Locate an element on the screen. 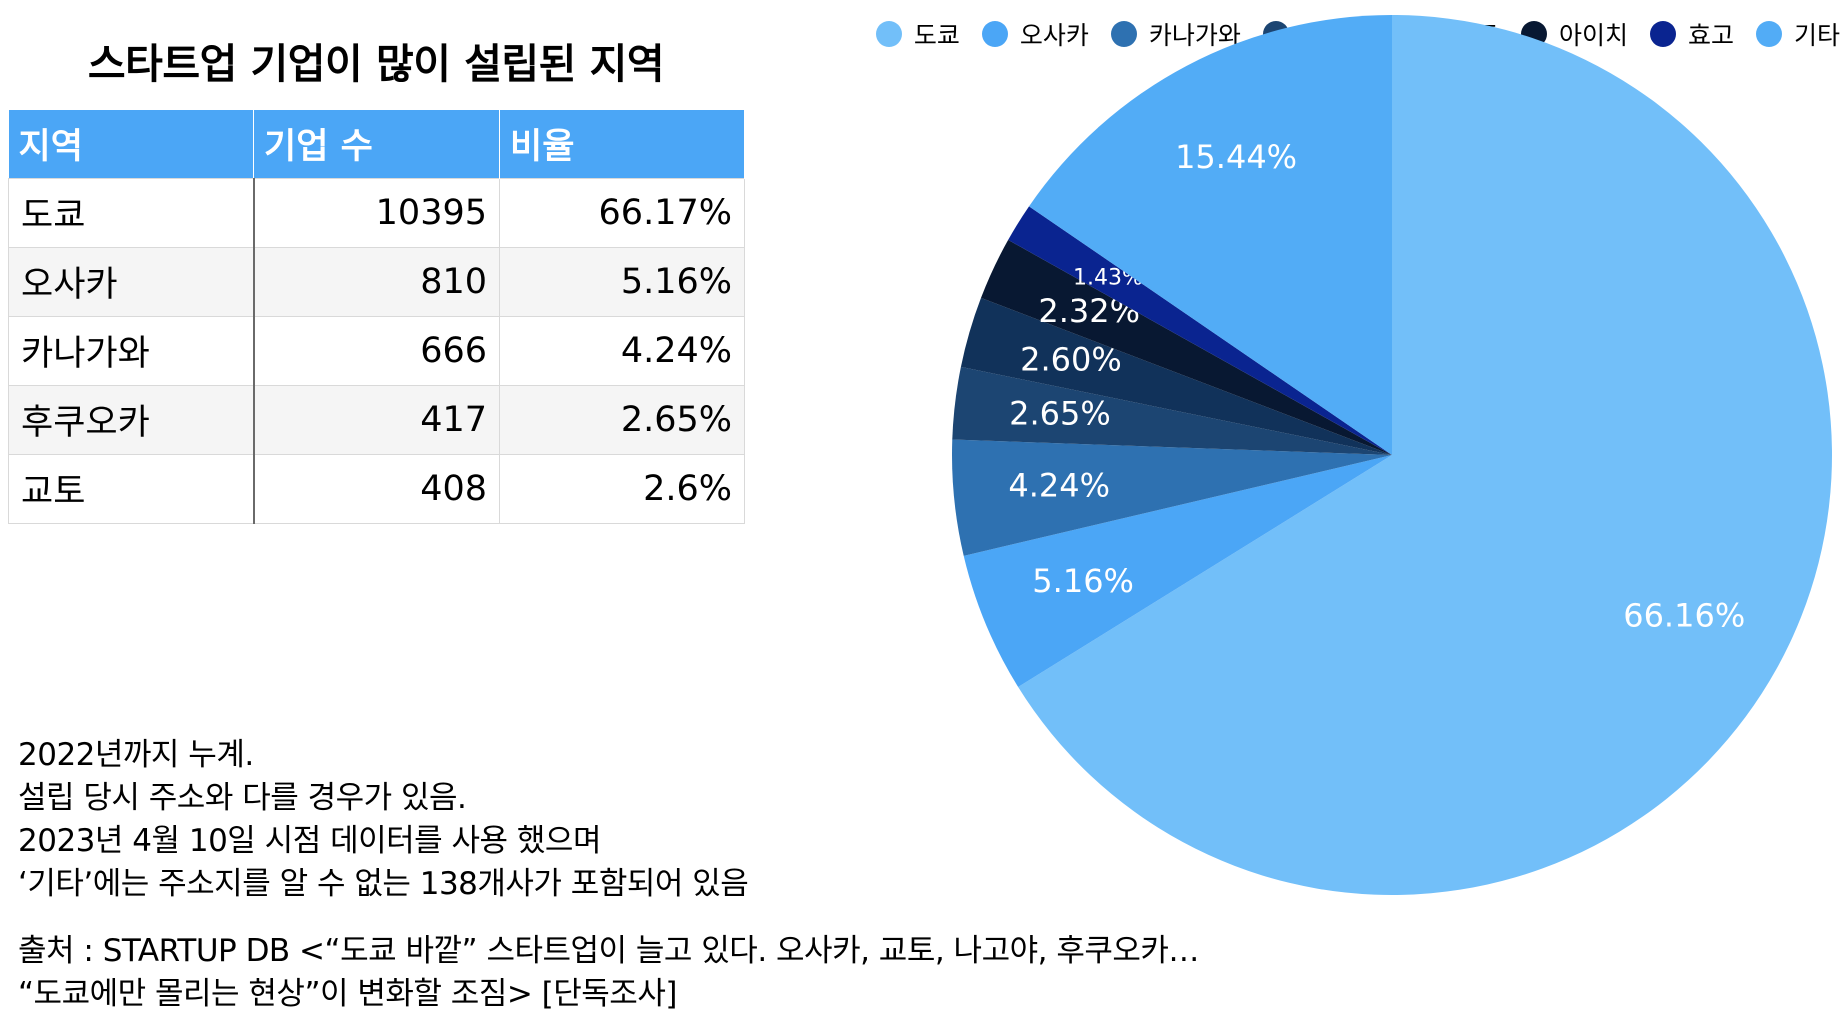 This screenshot has height=1018, width=1846. cell-count: 810 is located at coordinates (376, 281).